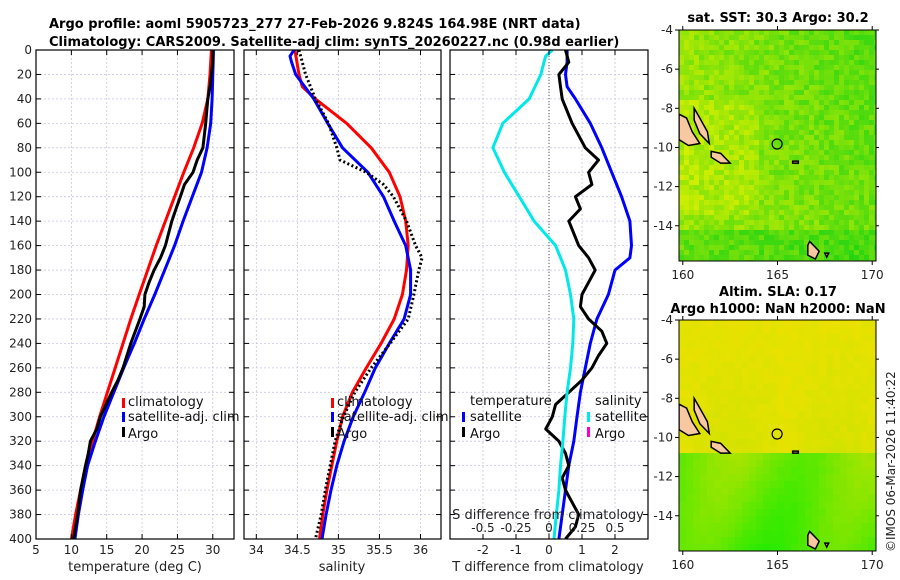 This screenshot has height=580, width=900. I want to click on y-tick-label: 0, so click(28, 50).